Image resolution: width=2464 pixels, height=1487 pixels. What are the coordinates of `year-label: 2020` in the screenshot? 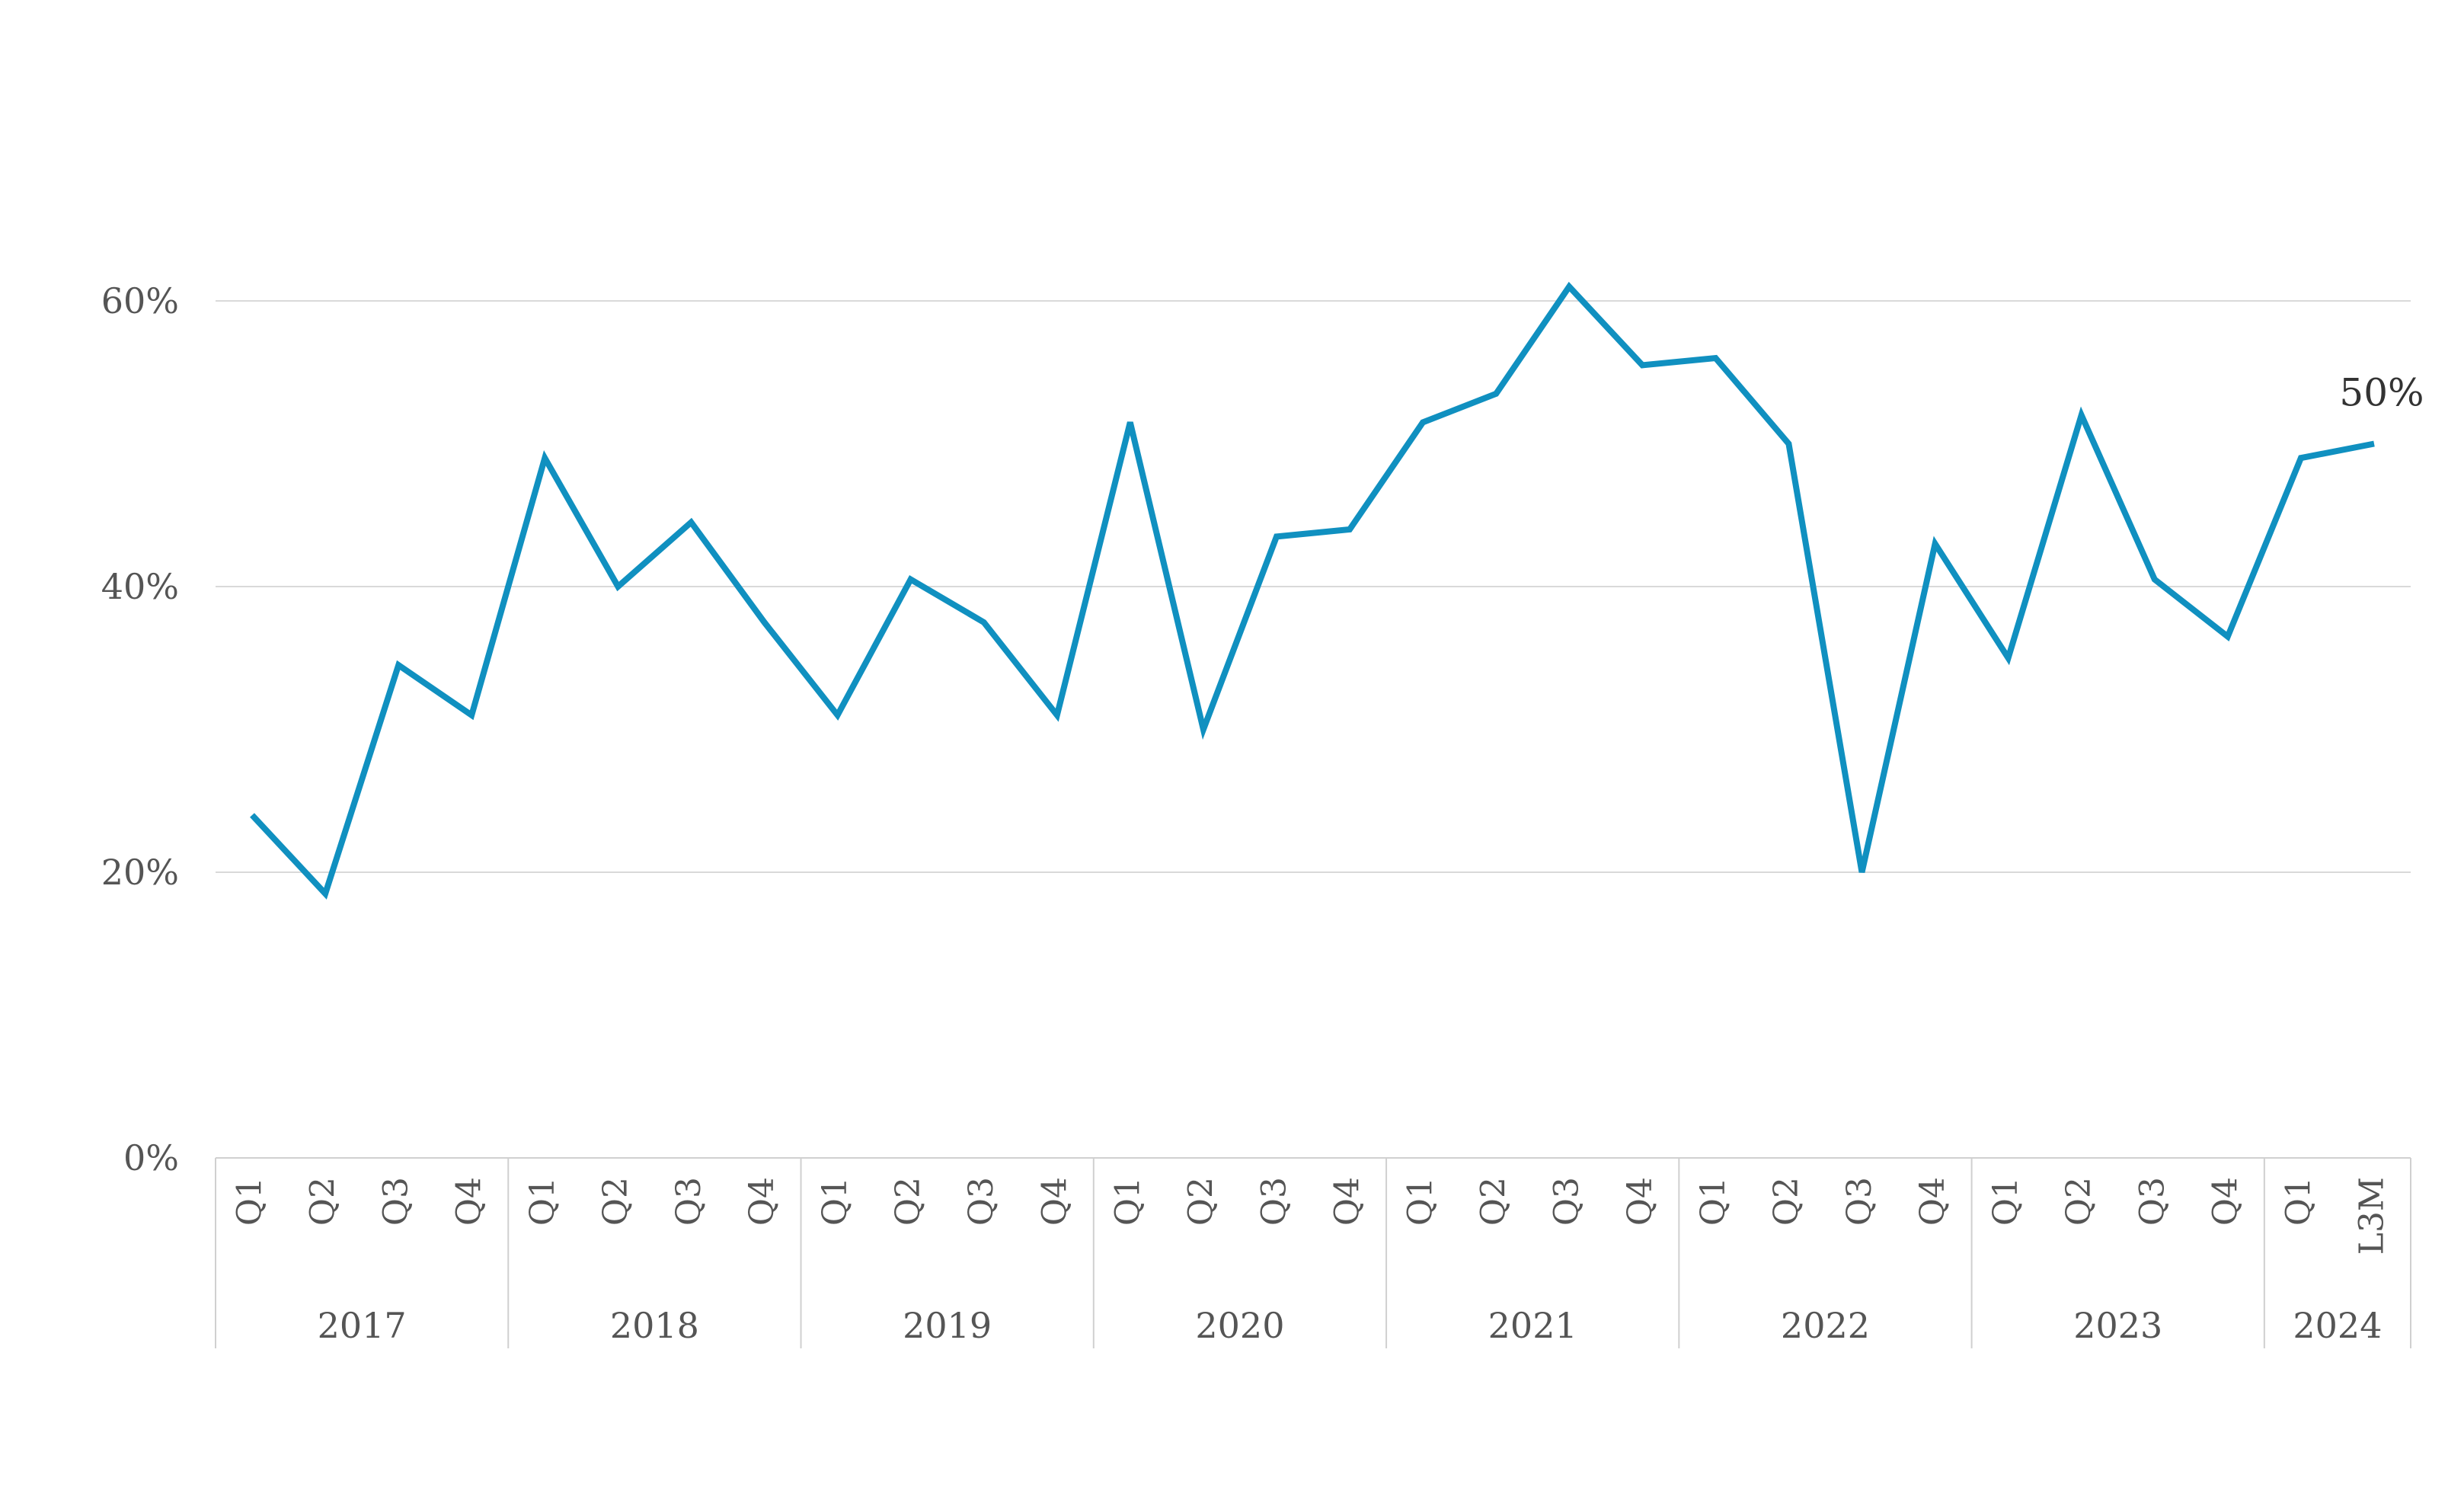 It's located at (1239, 1325).